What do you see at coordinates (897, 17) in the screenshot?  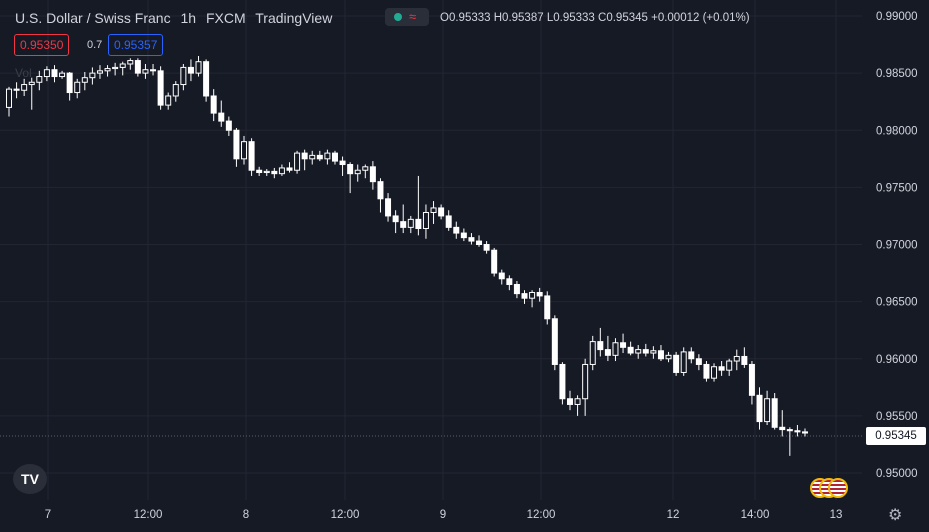 I see `y-tick-label: 0.99000` at bounding box center [897, 17].